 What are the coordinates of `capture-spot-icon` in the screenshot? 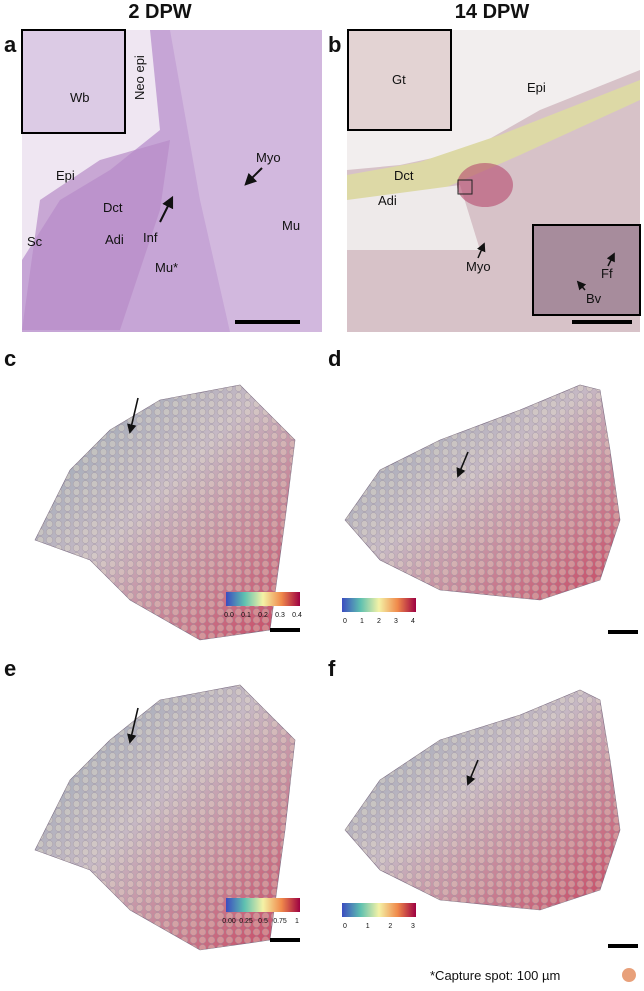 It's located at (629, 975).